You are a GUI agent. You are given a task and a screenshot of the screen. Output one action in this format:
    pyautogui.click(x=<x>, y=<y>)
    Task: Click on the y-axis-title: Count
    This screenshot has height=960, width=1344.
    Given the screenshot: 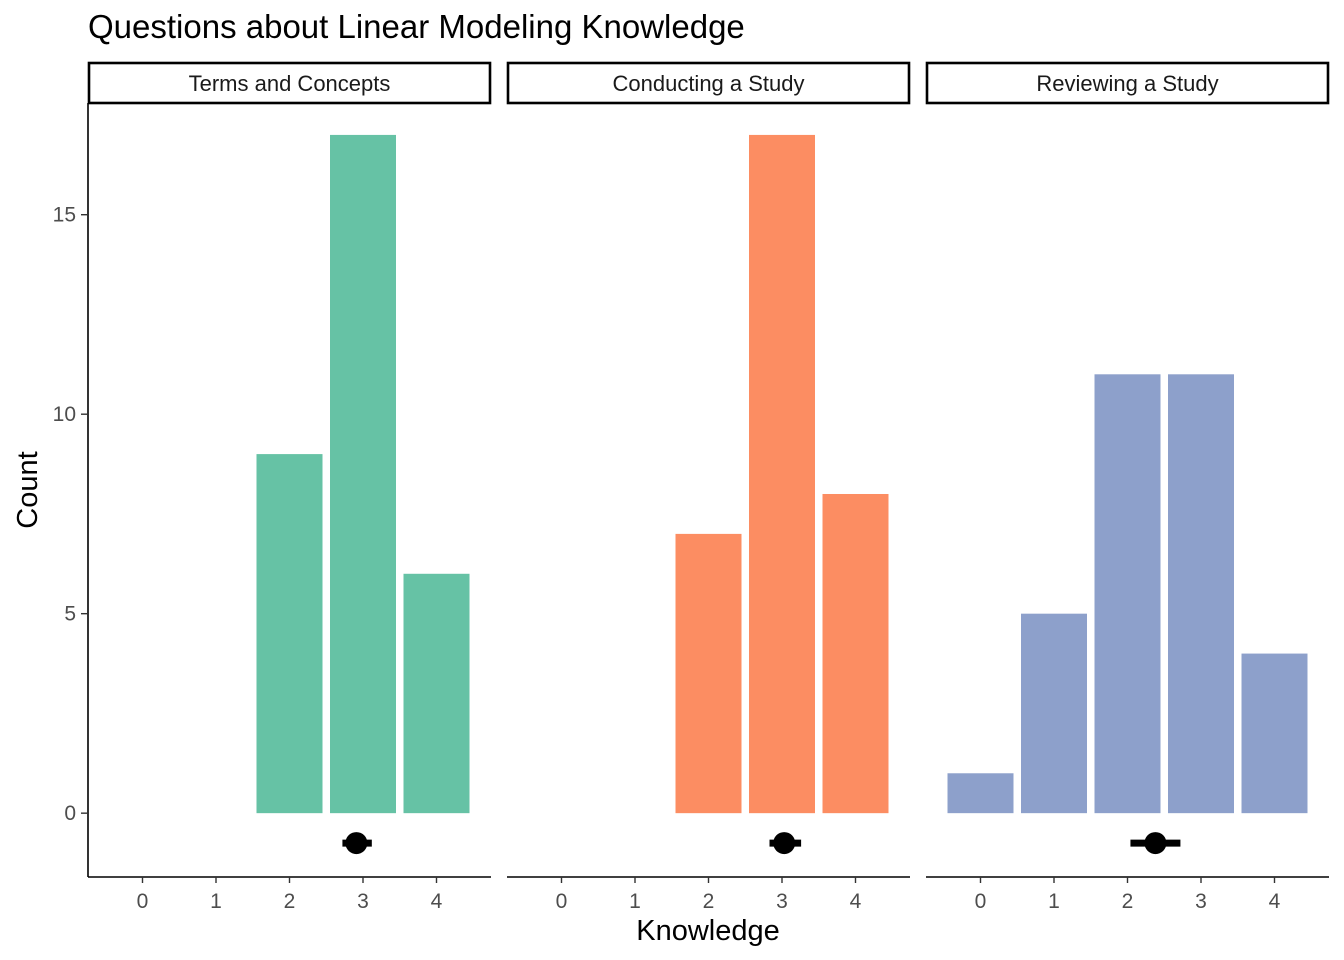 What is the action you would take?
    pyautogui.click(x=28, y=489)
    